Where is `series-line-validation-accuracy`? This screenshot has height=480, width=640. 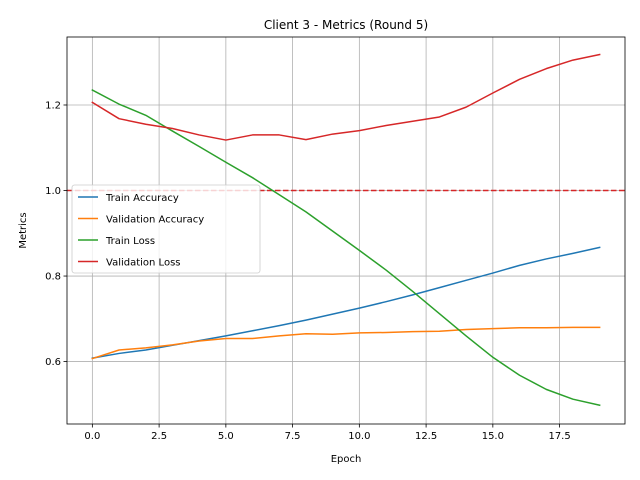
series-line-validation-accuracy is located at coordinates (346, 343).